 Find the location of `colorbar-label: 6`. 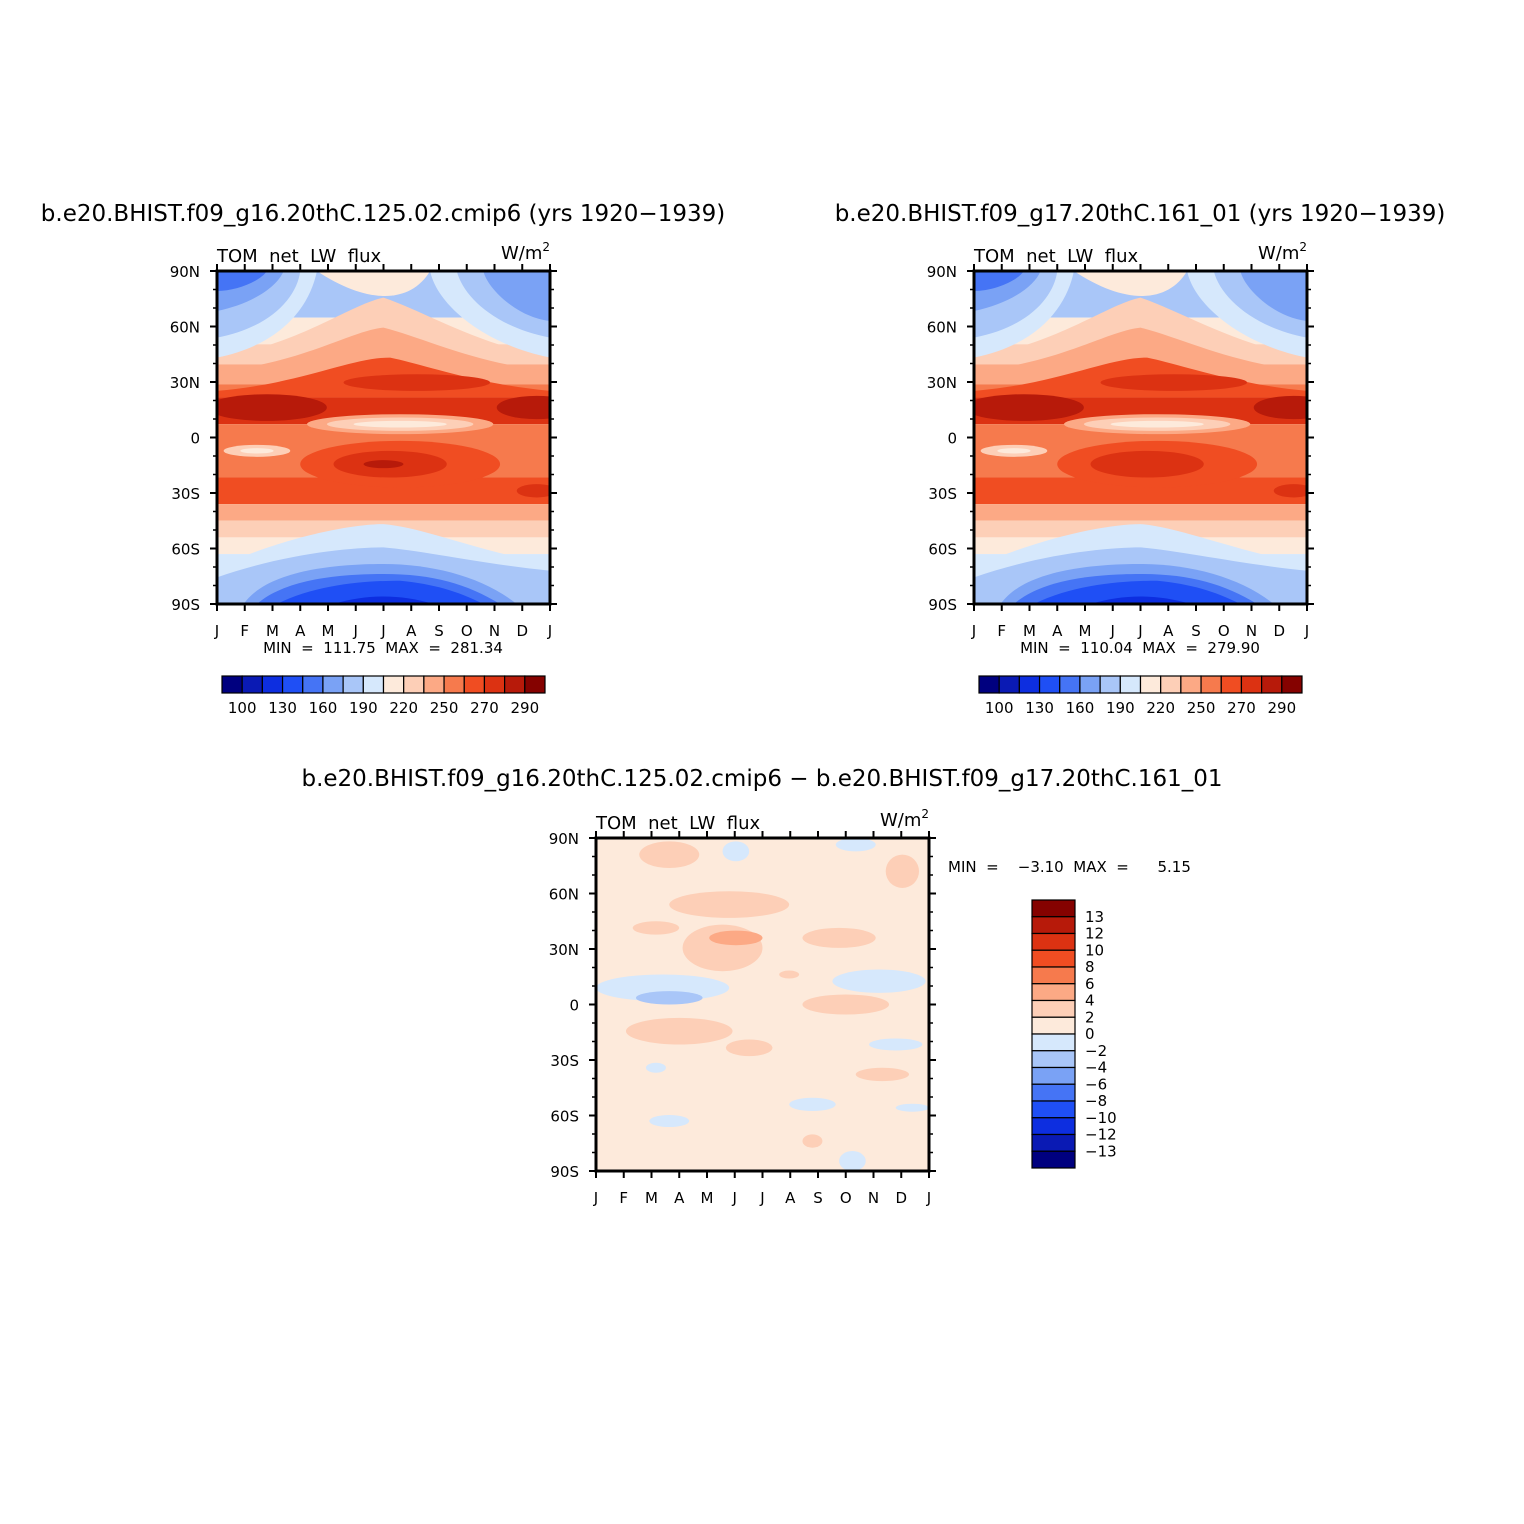

colorbar-label: 6 is located at coordinates (1090, 984).